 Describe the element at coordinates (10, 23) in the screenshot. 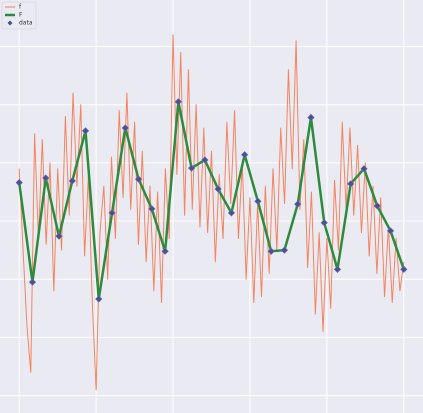

I see `legend-swatch` at that location.